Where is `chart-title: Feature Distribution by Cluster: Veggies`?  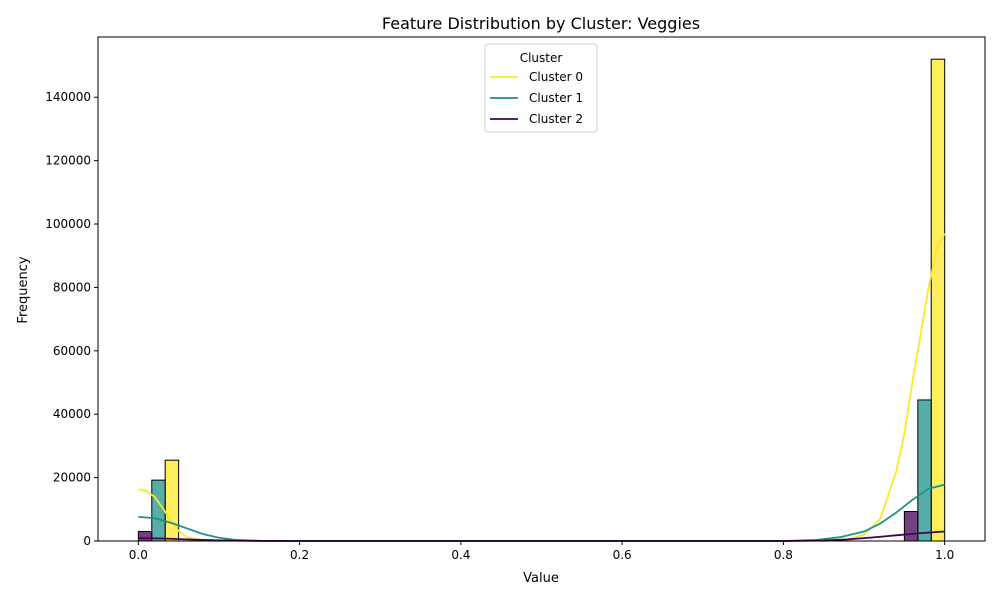
chart-title: Feature Distribution by Cluster: Veggies is located at coordinates (541, 23).